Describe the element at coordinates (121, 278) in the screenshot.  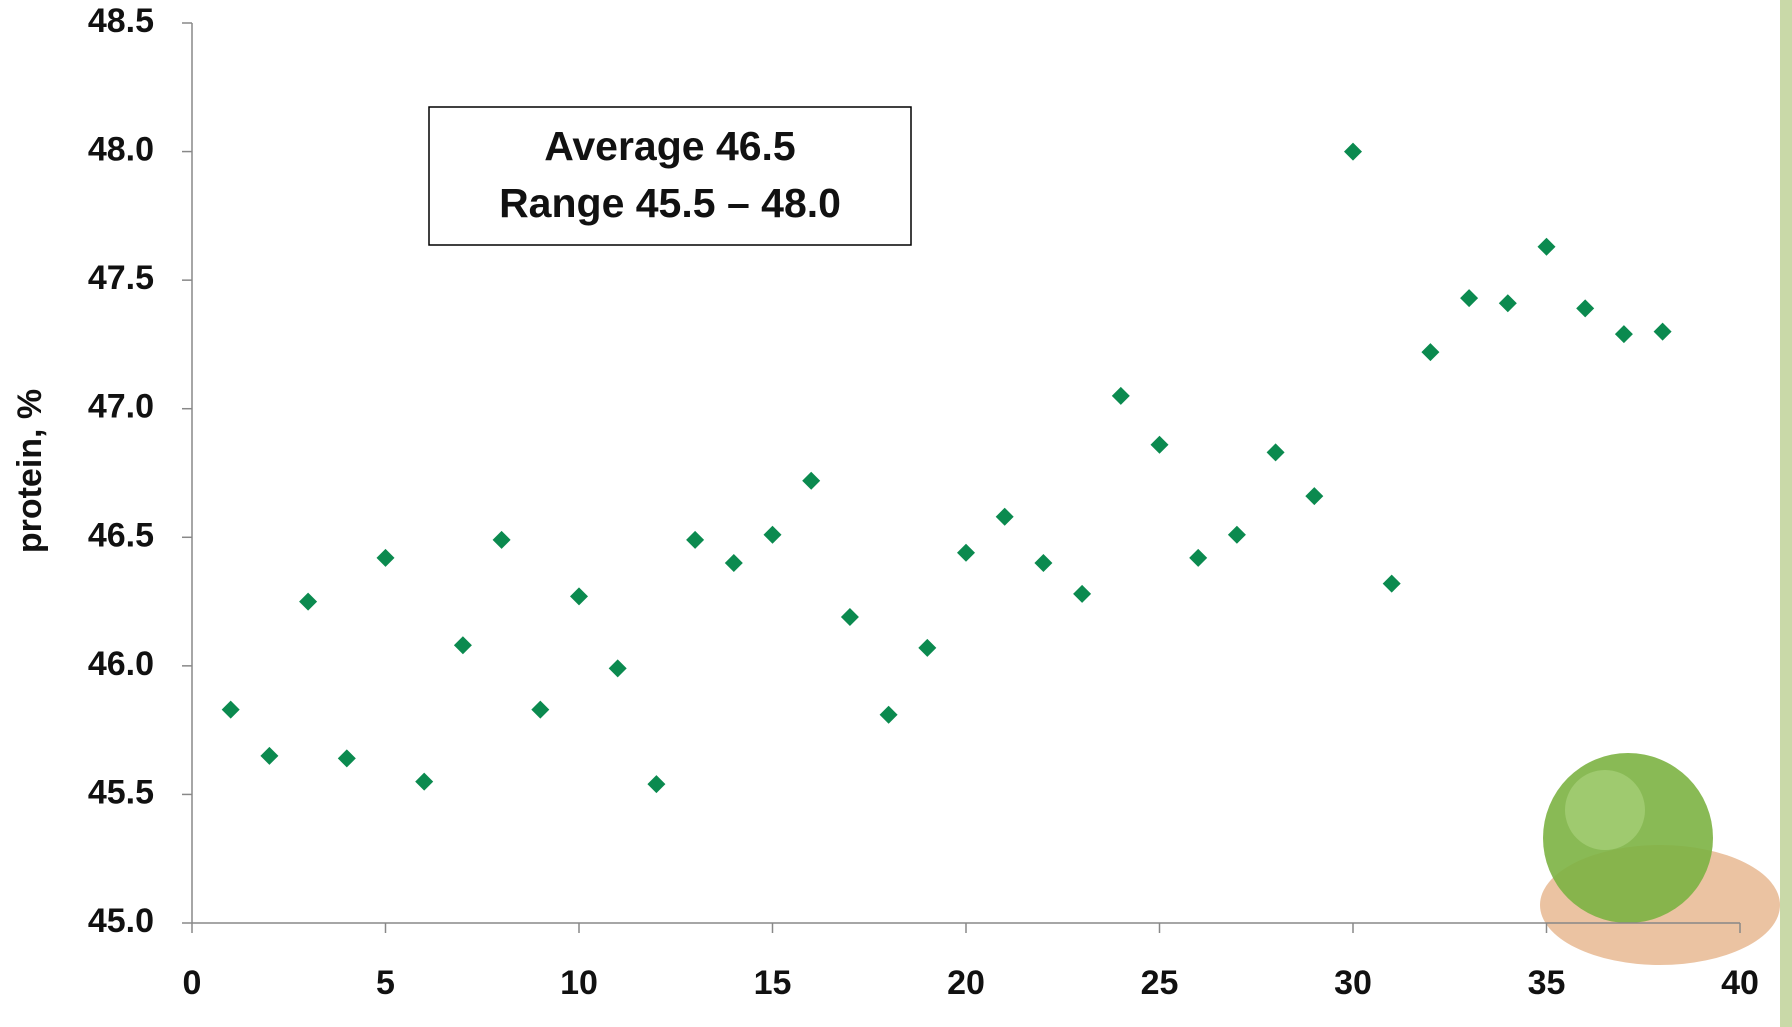
I see `y-tick-label: 47.5` at that location.